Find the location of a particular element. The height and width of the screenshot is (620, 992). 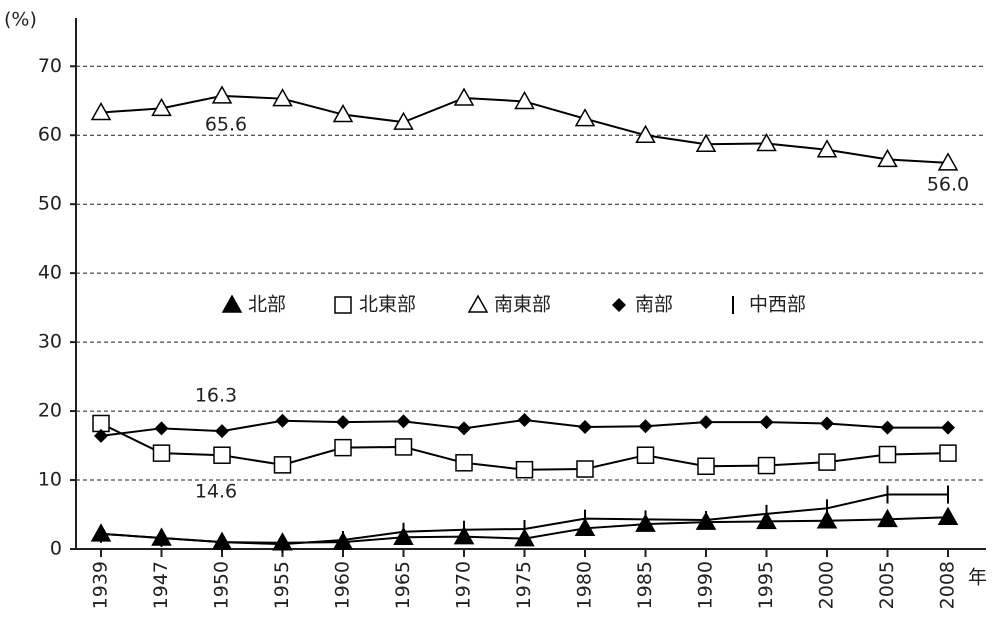

x-tick-label: 1970 is located at coordinates (464, 585).